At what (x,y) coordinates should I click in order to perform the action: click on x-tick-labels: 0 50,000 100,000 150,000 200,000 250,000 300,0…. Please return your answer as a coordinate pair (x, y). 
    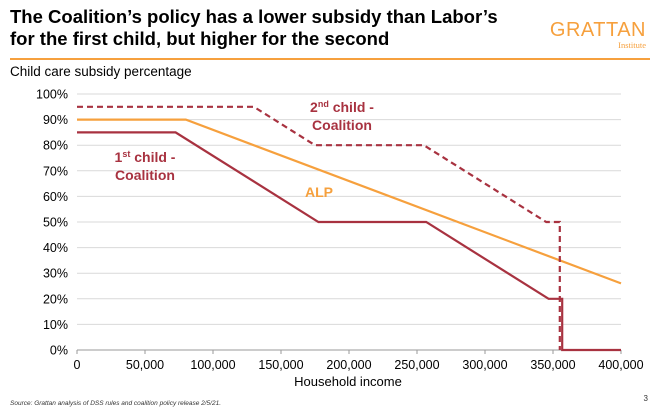
    Looking at the image, I should click on (359, 365).